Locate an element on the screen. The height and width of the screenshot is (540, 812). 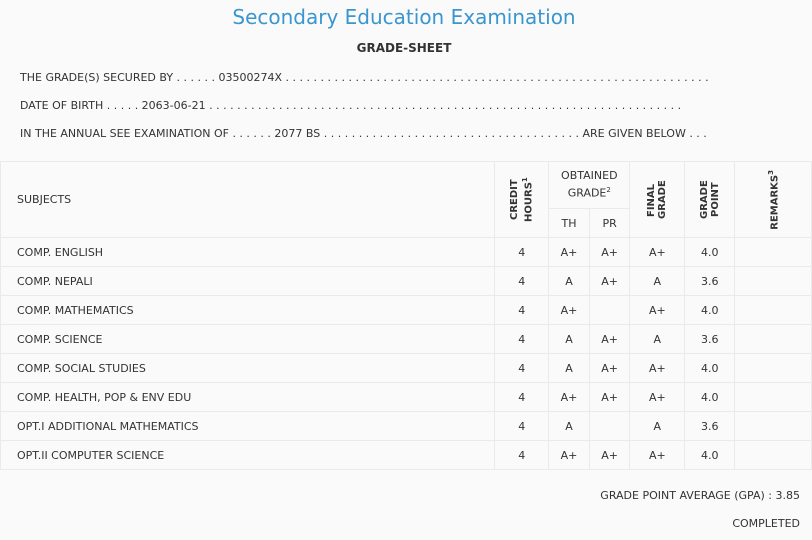
subjects-header: SUBJECTS is located at coordinates (248, 199).